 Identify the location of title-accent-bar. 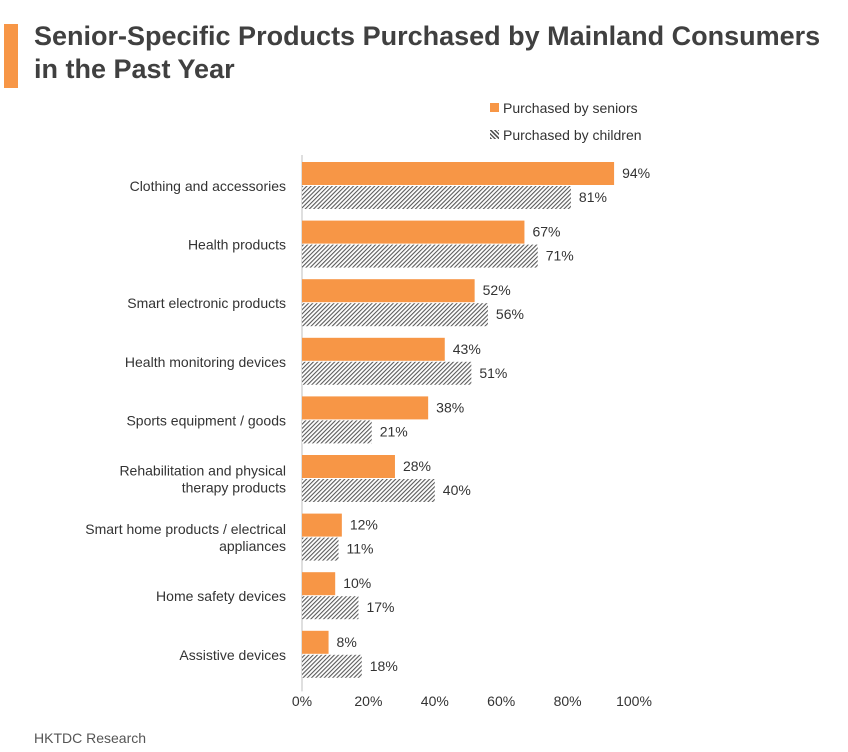
(11, 56).